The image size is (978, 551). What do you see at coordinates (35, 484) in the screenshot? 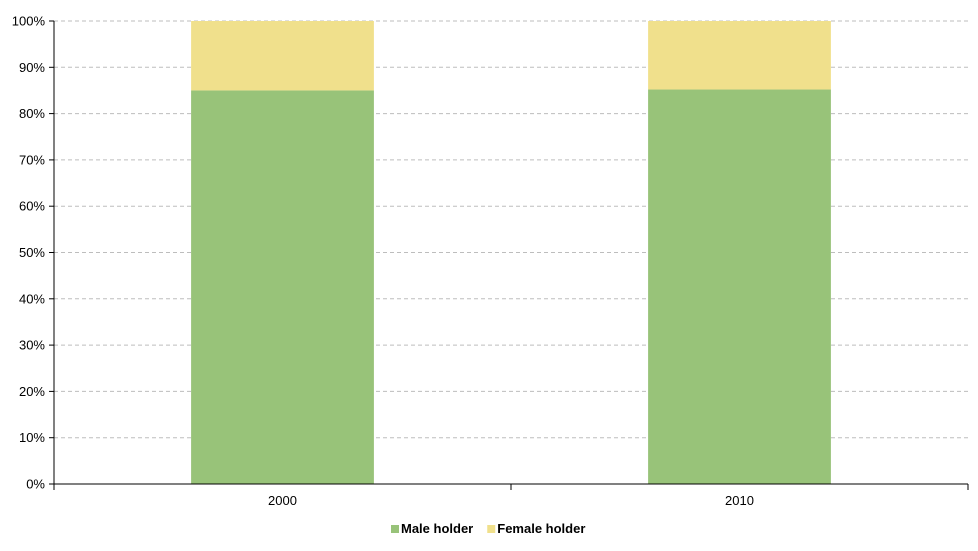
I see `y-tick-label: 0%` at bounding box center [35, 484].